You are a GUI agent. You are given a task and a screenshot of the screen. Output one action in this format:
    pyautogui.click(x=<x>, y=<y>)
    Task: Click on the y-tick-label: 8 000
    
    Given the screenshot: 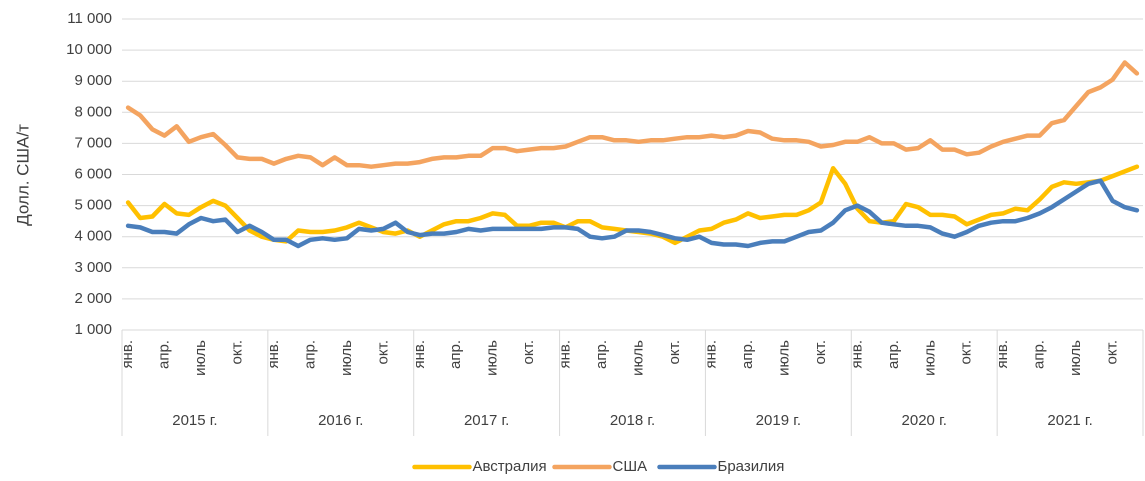 What is the action you would take?
    pyautogui.click(x=93, y=111)
    